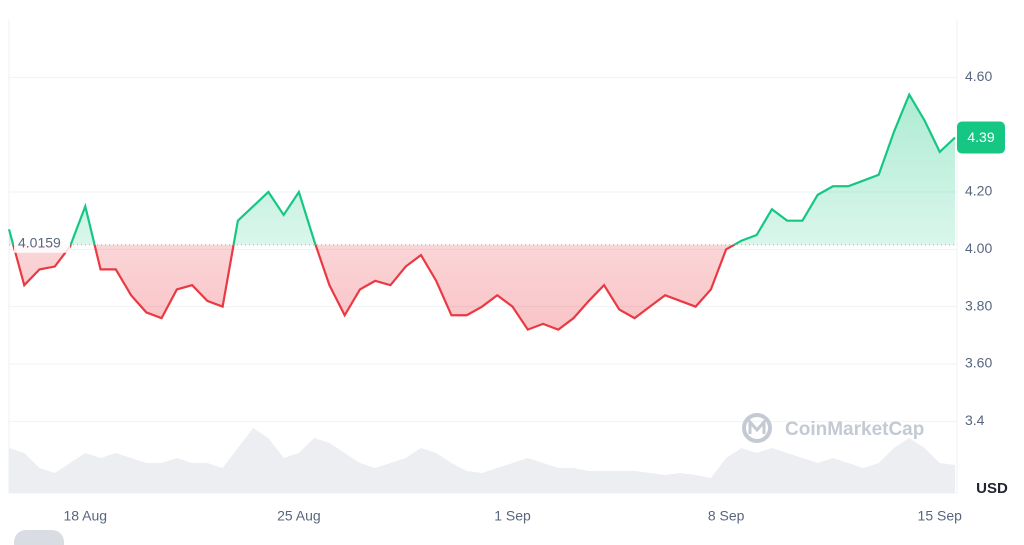 The height and width of the screenshot is (545, 1024). I want to click on area-down, so click(374, 287).